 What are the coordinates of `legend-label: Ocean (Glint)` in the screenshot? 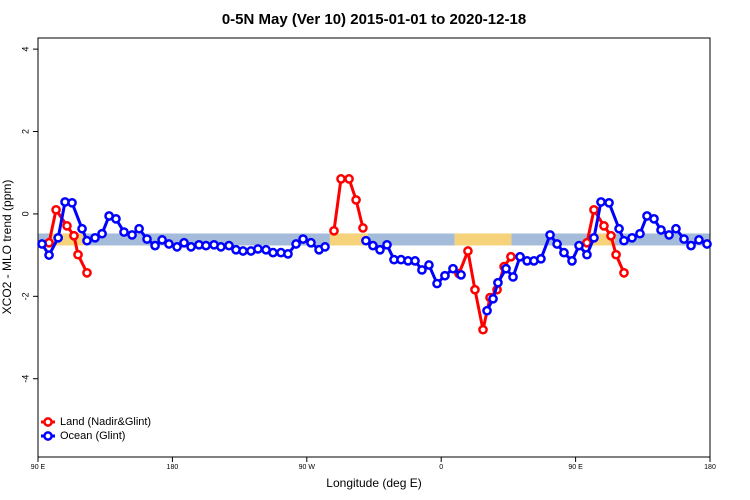 It's located at (92, 436).